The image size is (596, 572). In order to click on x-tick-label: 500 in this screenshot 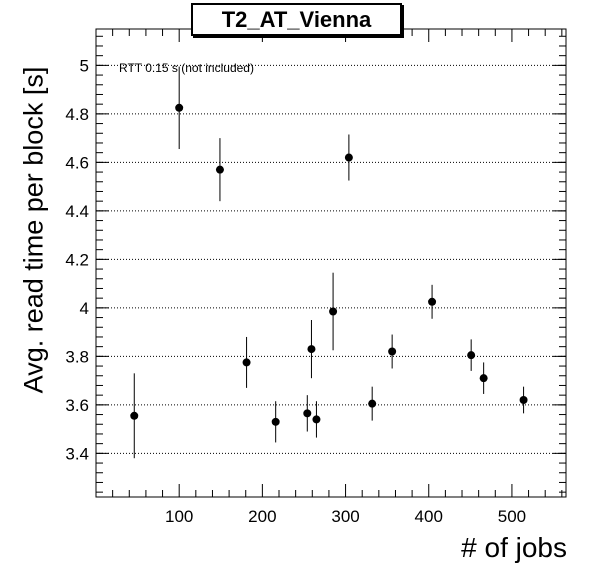, I will do `click(512, 516)`.